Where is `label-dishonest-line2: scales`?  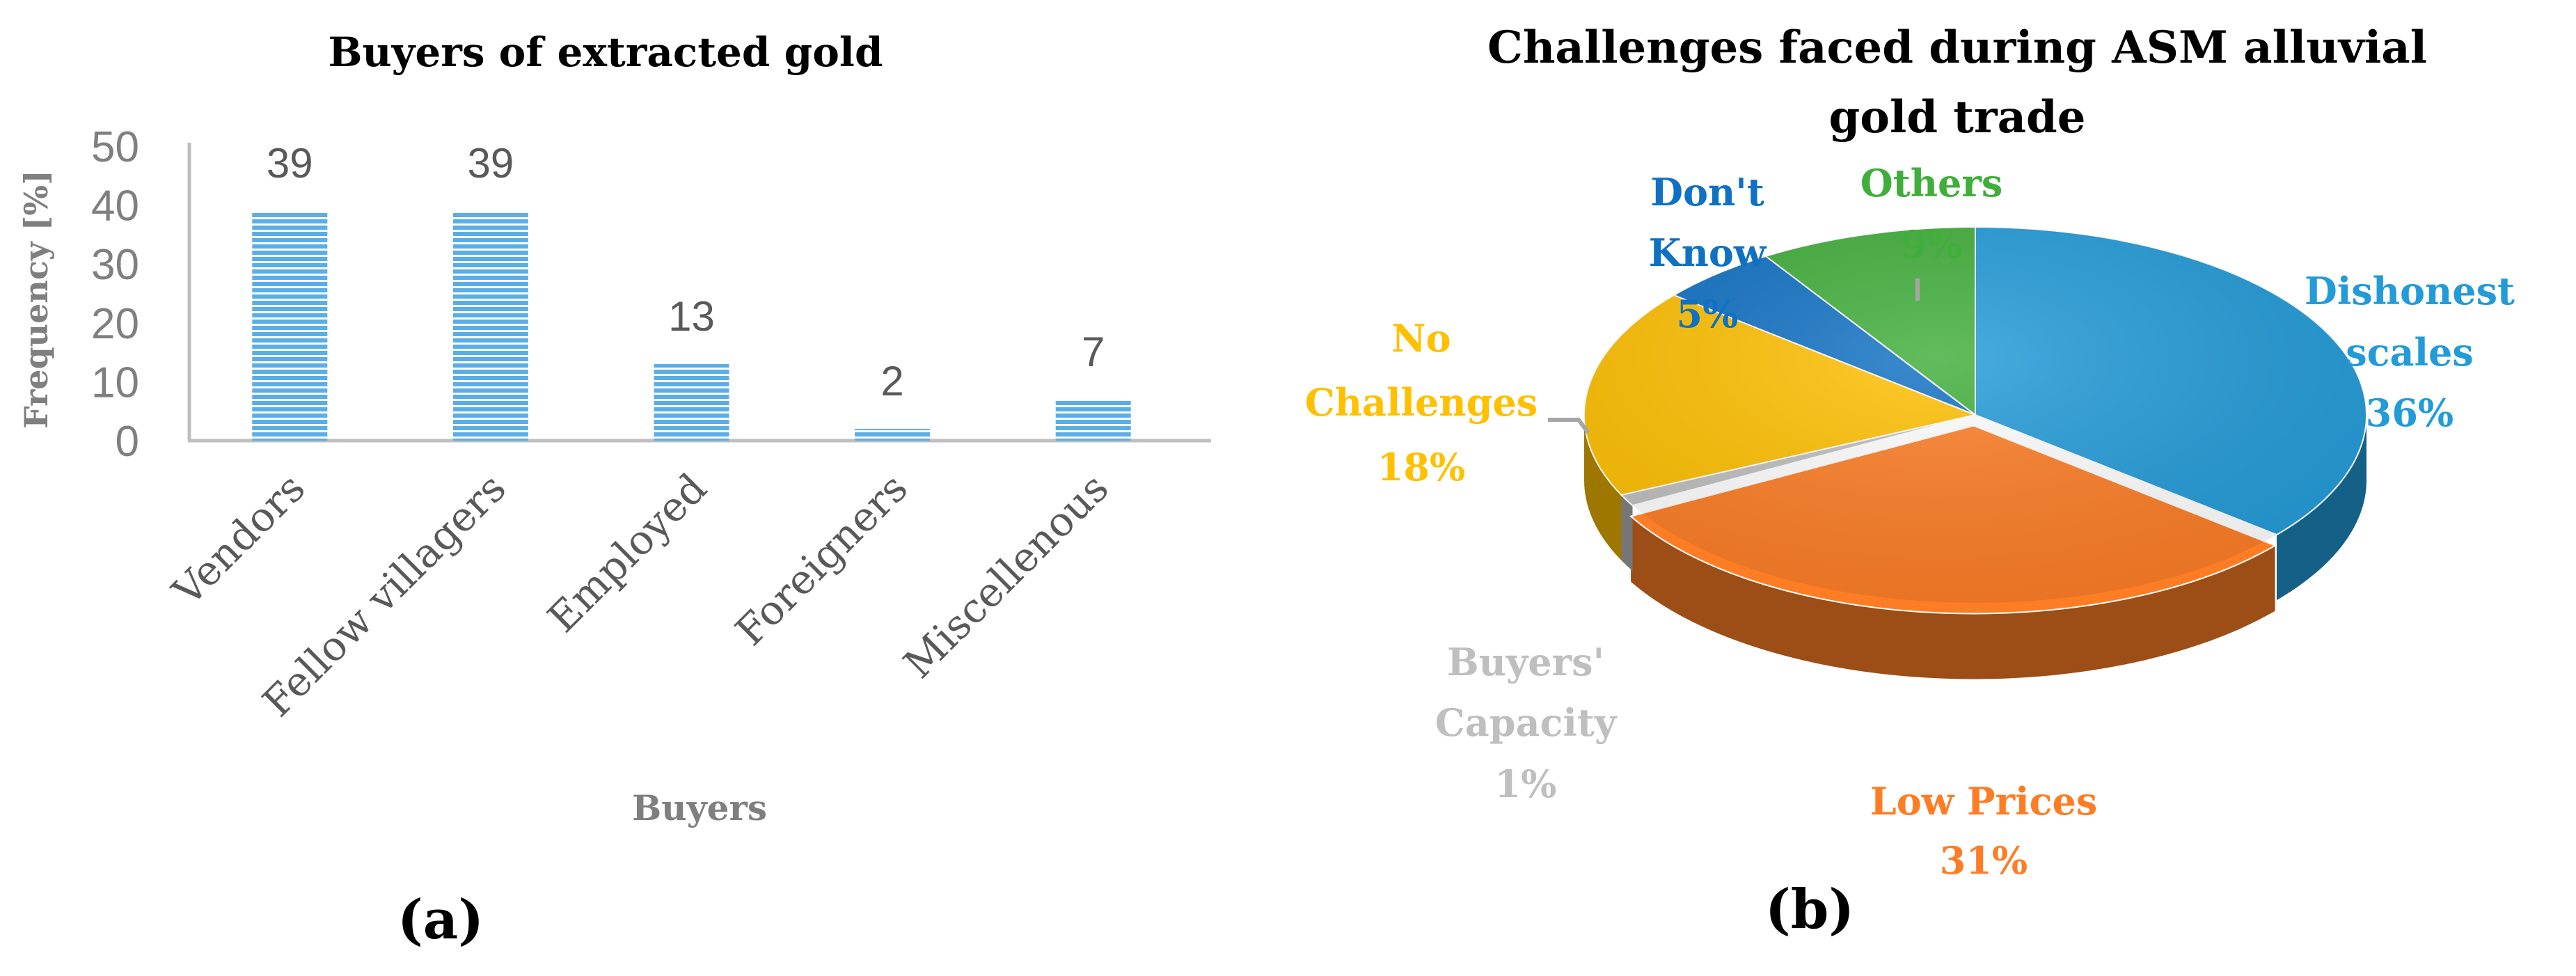
label-dishonest-line2: scales is located at coordinates (2410, 352).